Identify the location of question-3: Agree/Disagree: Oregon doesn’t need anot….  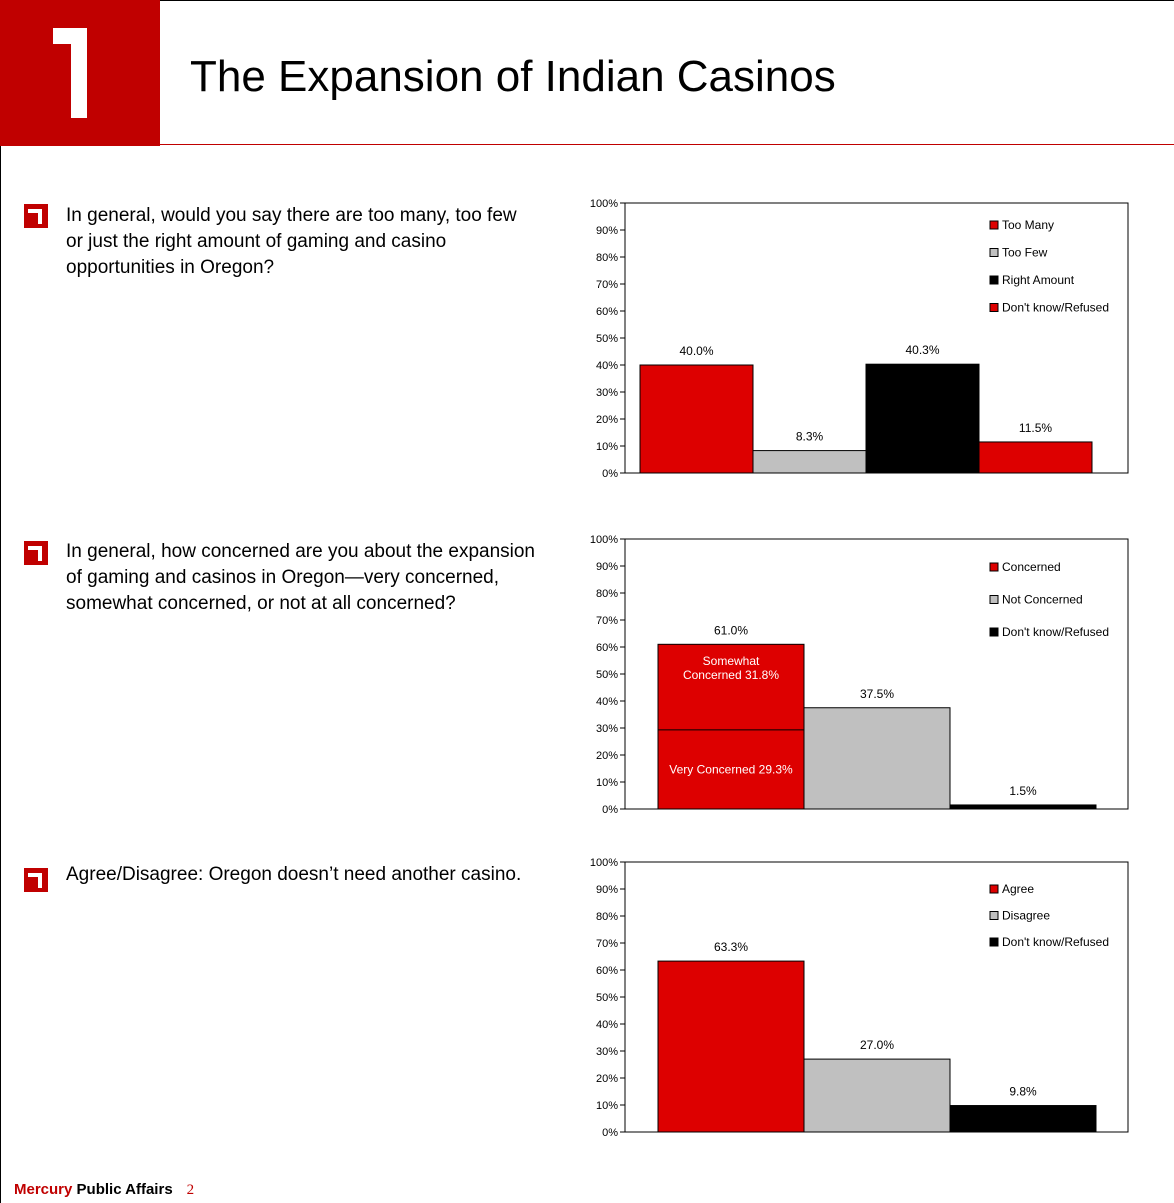
(294, 874).